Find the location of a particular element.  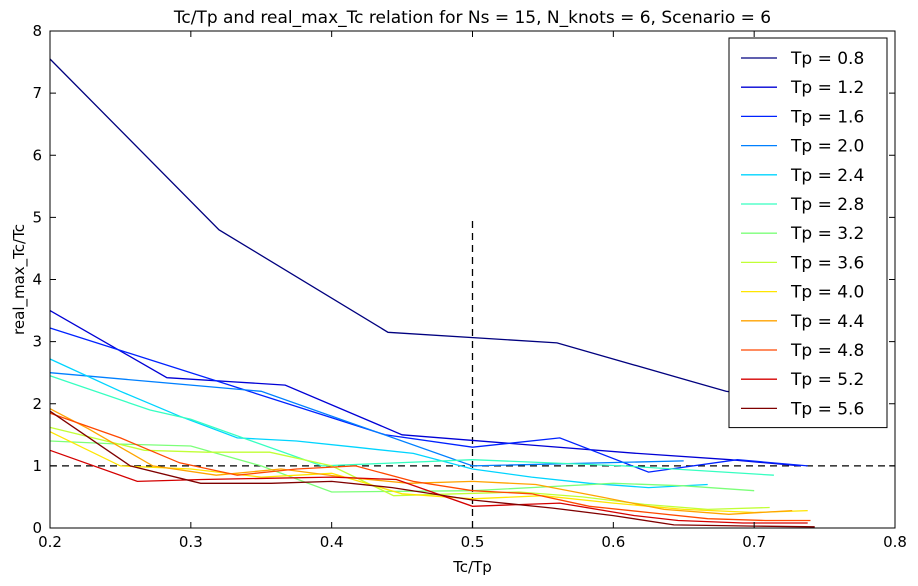

legend-label: Tp = 2.0 is located at coordinates (827, 147).